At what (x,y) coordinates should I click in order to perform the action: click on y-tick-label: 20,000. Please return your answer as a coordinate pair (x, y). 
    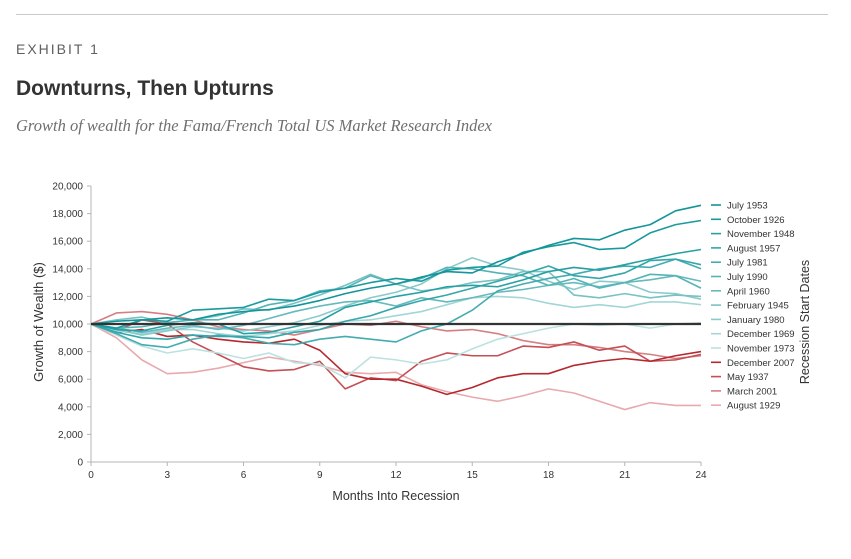
    Looking at the image, I should click on (67, 187).